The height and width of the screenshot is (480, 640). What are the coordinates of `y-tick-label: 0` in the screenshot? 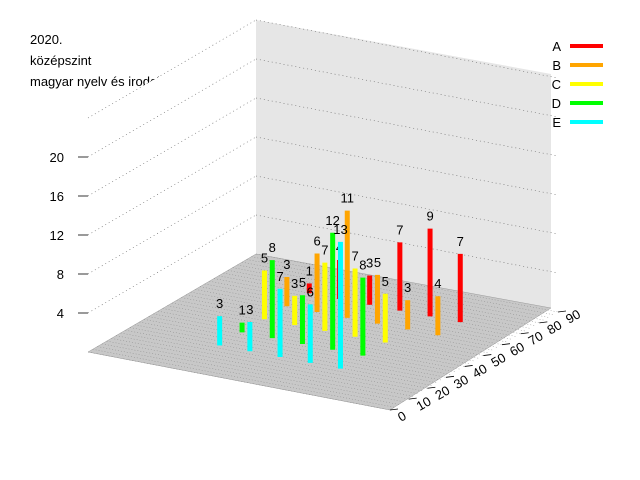 It's located at (402, 416).